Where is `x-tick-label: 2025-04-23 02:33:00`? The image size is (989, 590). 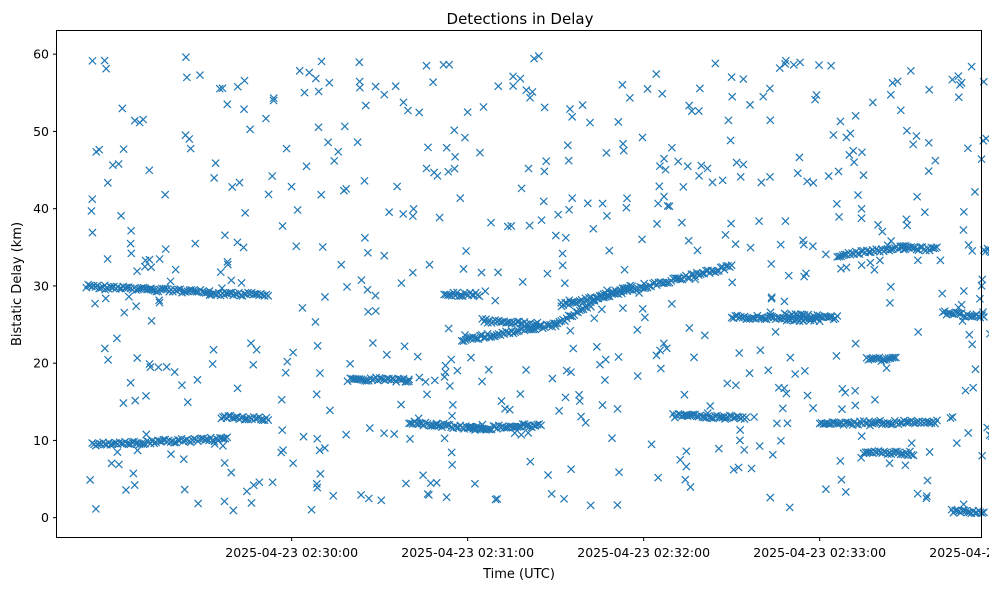
x-tick-label: 2025-04-23 02:33:00 is located at coordinates (819, 552).